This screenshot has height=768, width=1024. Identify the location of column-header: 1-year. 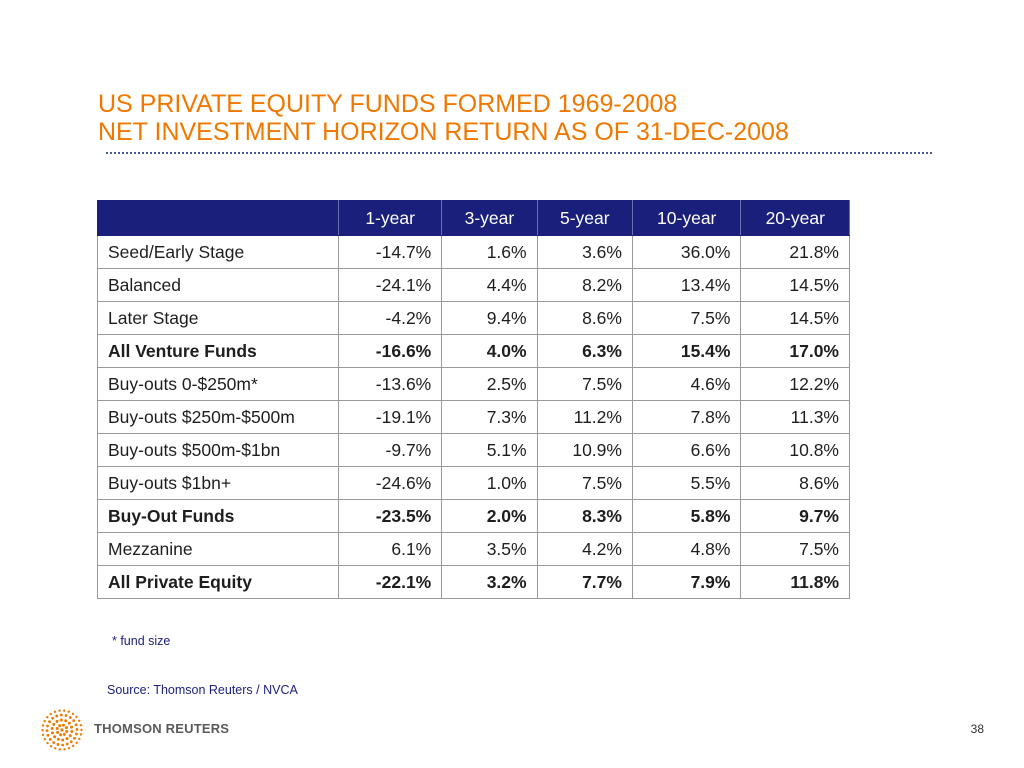
(390, 218).